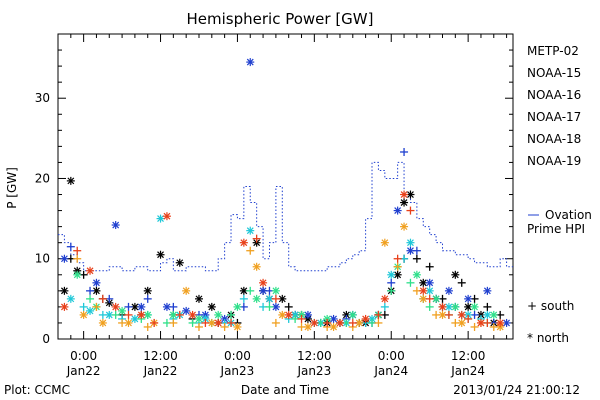 The image size is (600, 400). What do you see at coordinates (556, 229) in the screenshot?
I see `ovation-legend-line2: Prime HPI` at bounding box center [556, 229].